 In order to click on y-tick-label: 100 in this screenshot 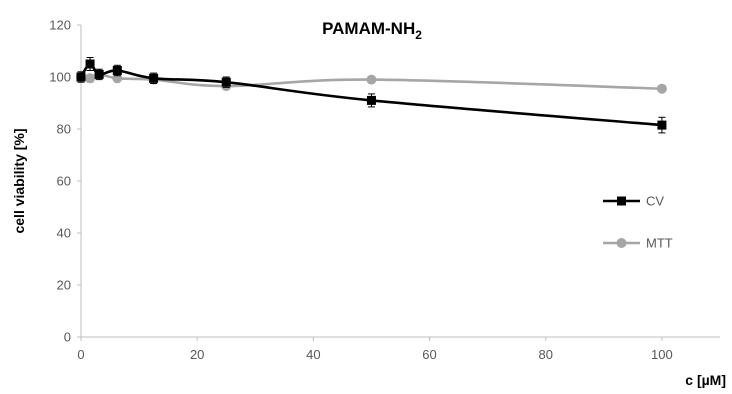, I will do `click(60, 77)`.